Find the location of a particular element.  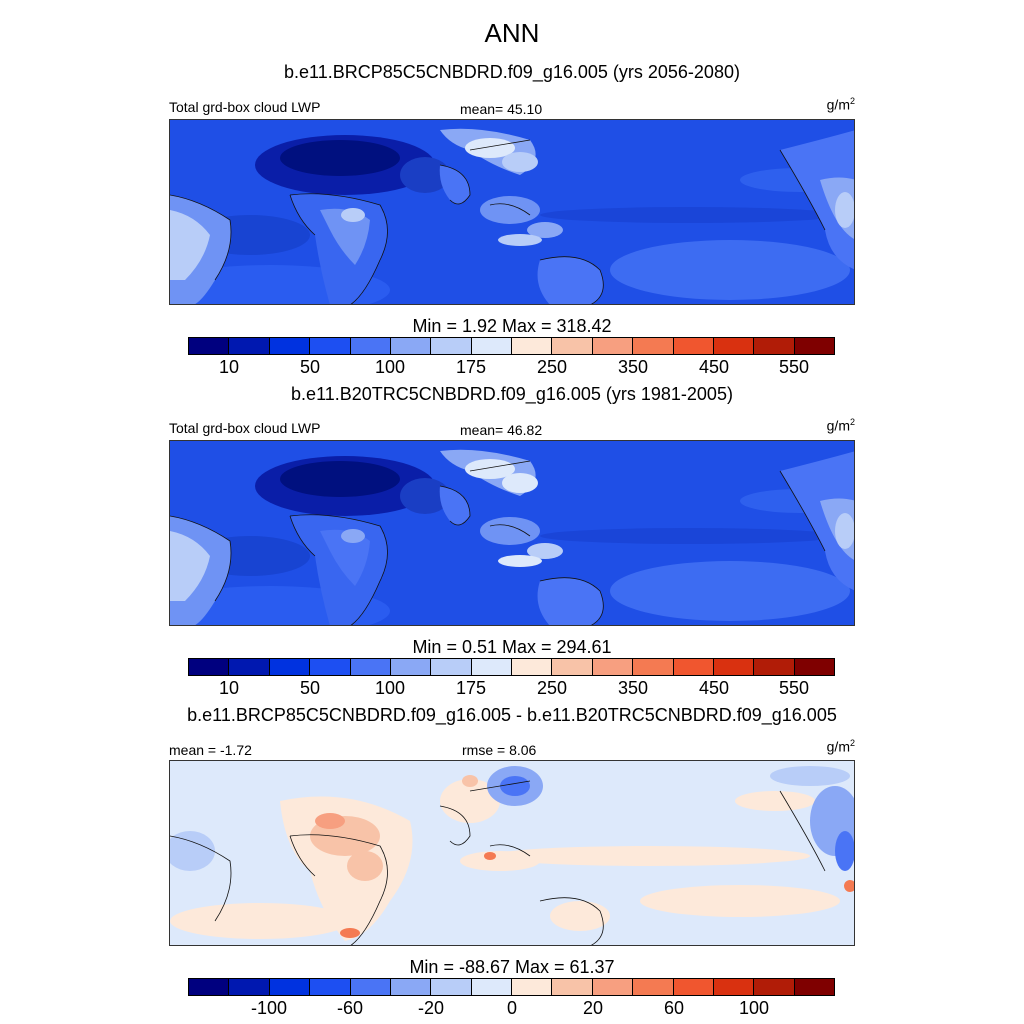

panel-2-map is located at coordinates (512, 533).